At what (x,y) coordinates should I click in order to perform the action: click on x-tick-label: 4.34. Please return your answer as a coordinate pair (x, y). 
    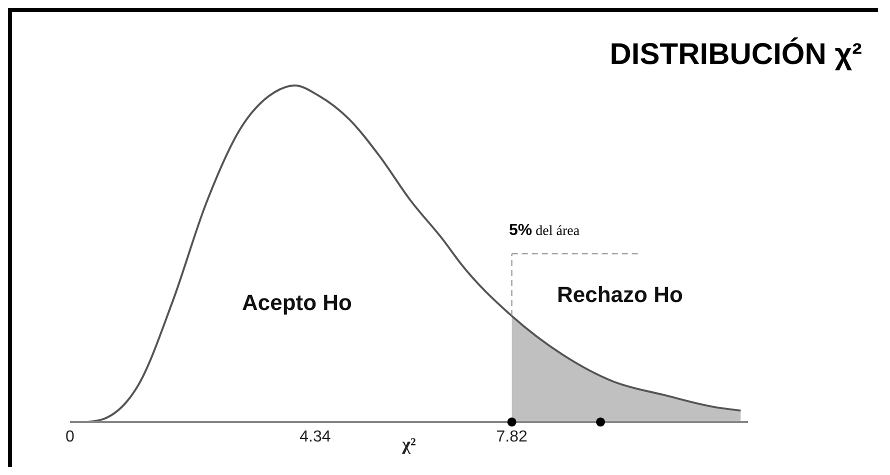
    Looking at the image, I should click on (315, 437).